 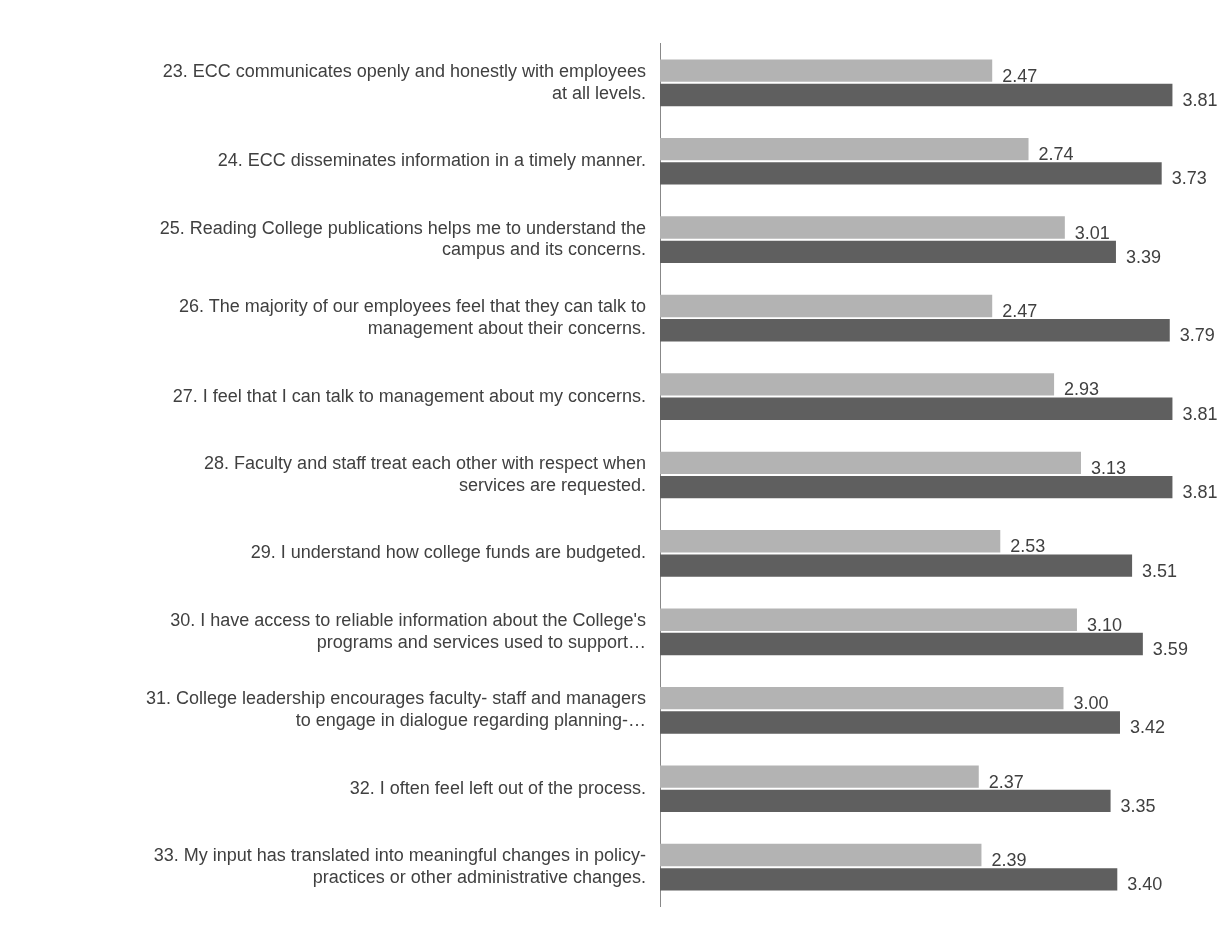 What do you see at coordinates (1145, 884) in the screenshot?
I see `data-label: 3.40` at bounding box center [1145, 884].